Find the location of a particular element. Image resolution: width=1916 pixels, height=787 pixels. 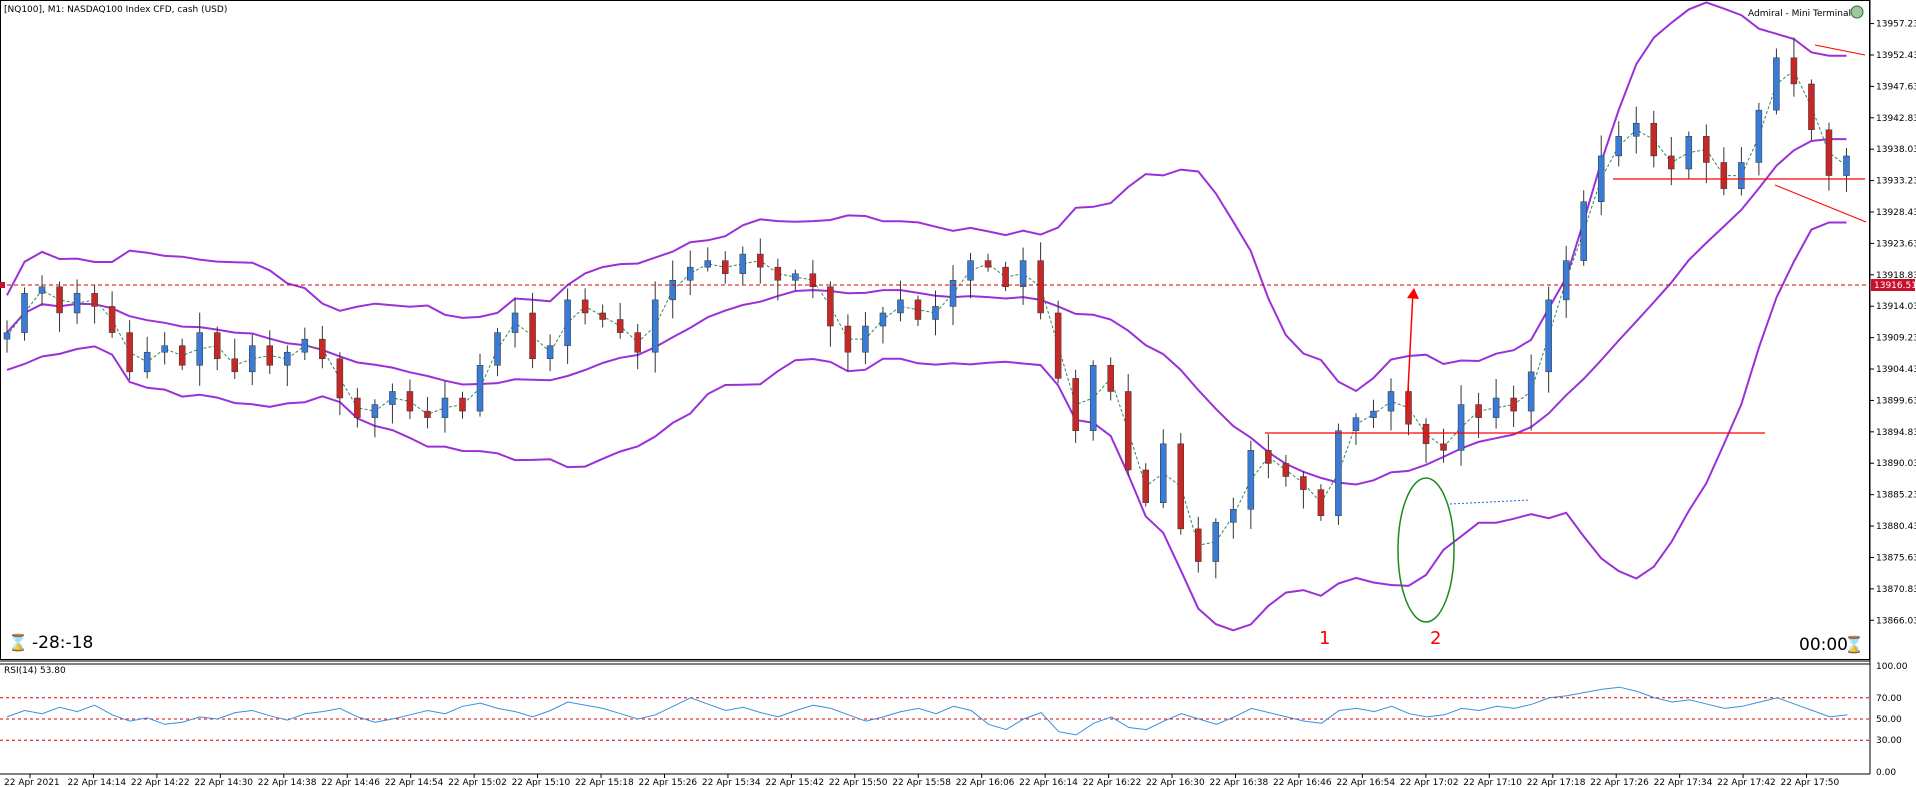

price-tick-label: 13894.83 is located at coordinates (1896, 433).